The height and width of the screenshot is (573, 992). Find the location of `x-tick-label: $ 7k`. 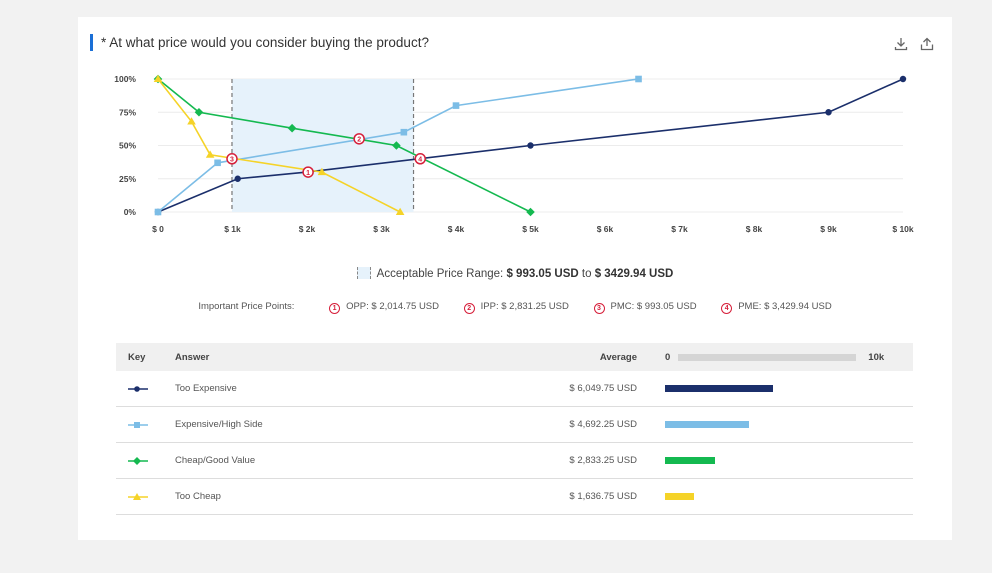

x-tick-label: $ 7k is located at coordinates (679, 229).